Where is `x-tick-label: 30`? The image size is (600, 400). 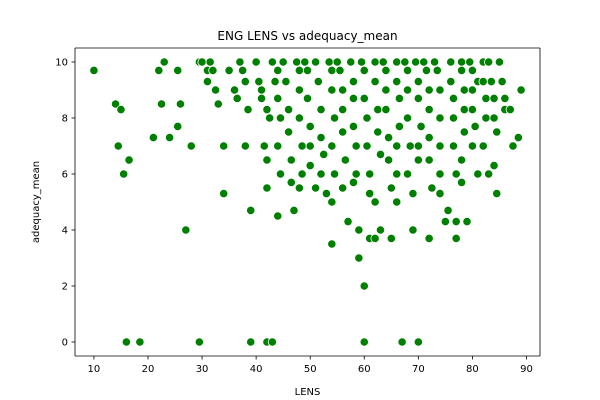 x-tick-label: 30 is located at coordinates (202, 369).